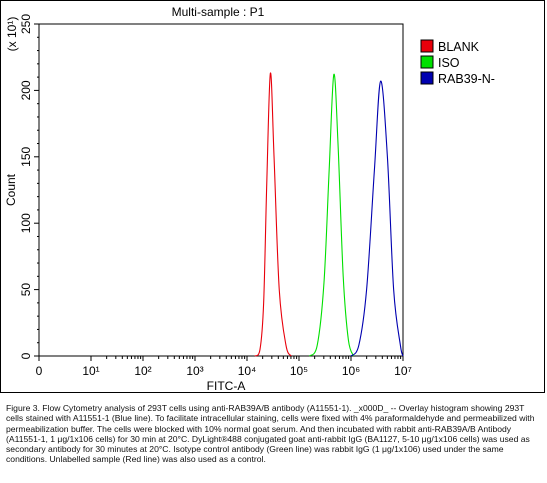  Describe the element at coordinates (377, 218) in the screenshot. I see `series-line-rab39-n` at that location.